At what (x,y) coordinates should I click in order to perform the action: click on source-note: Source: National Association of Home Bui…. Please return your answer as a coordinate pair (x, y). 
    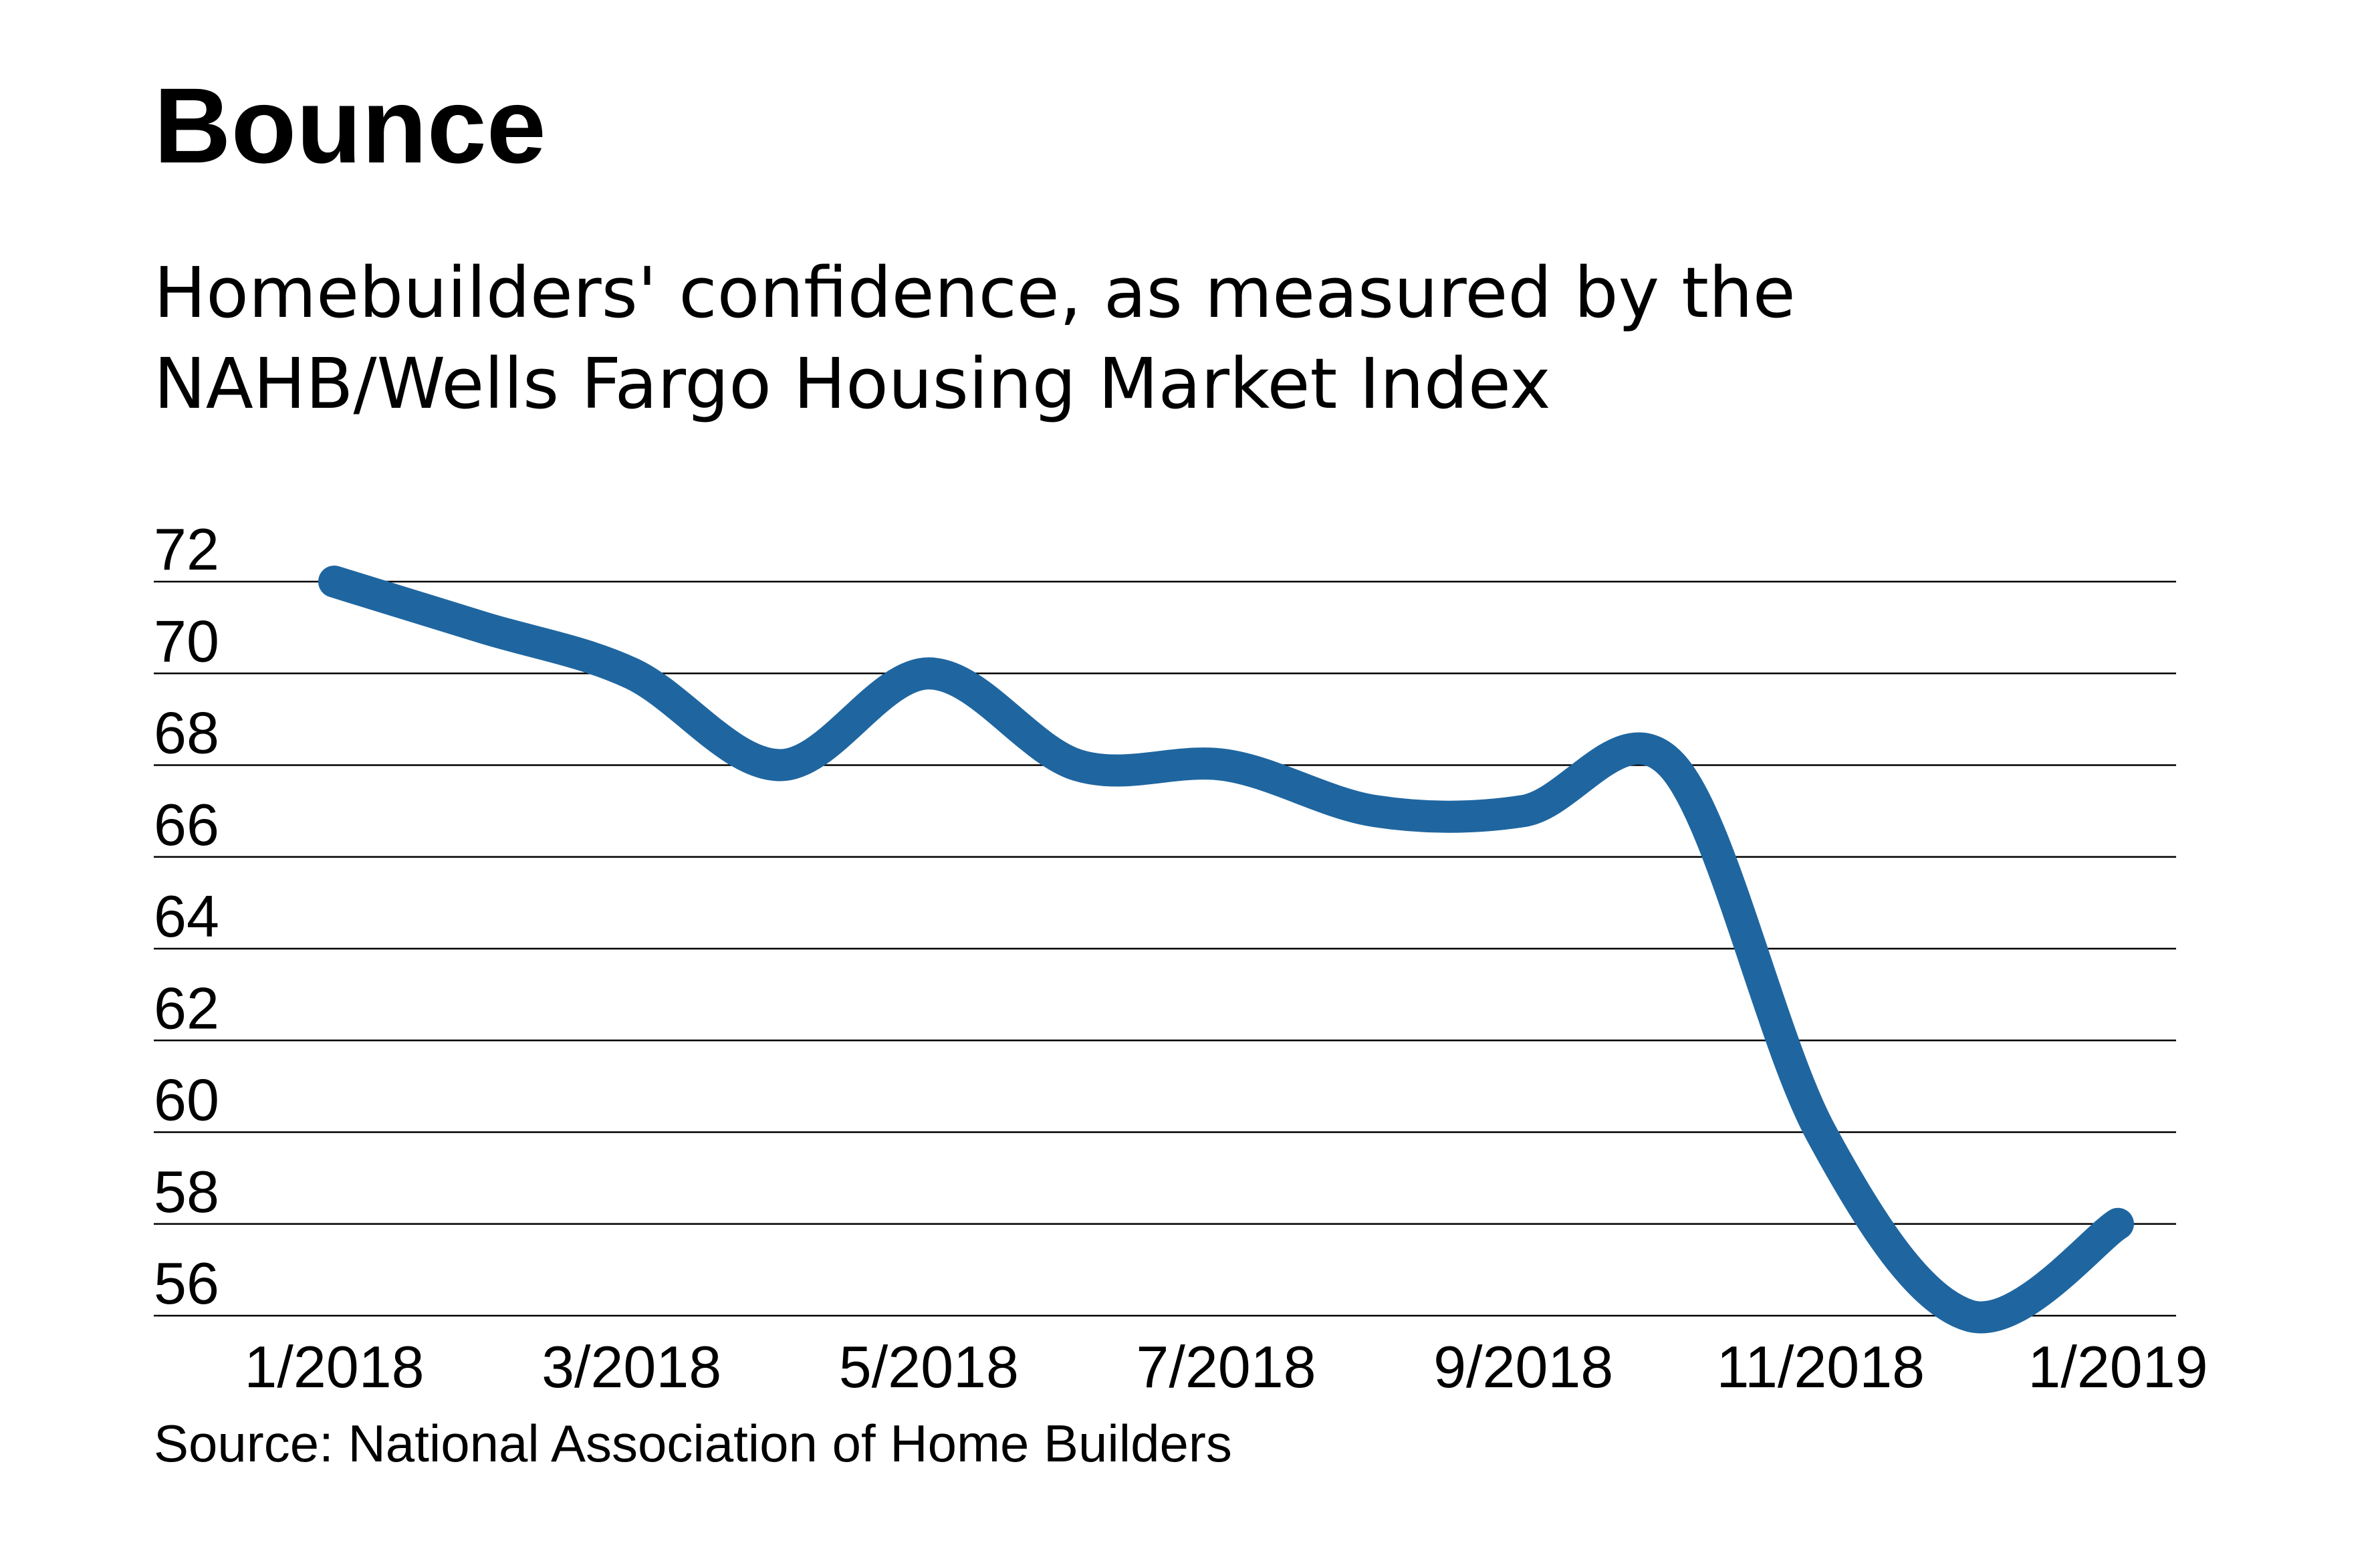
    Looking at the image, I should click on (693, 1443).